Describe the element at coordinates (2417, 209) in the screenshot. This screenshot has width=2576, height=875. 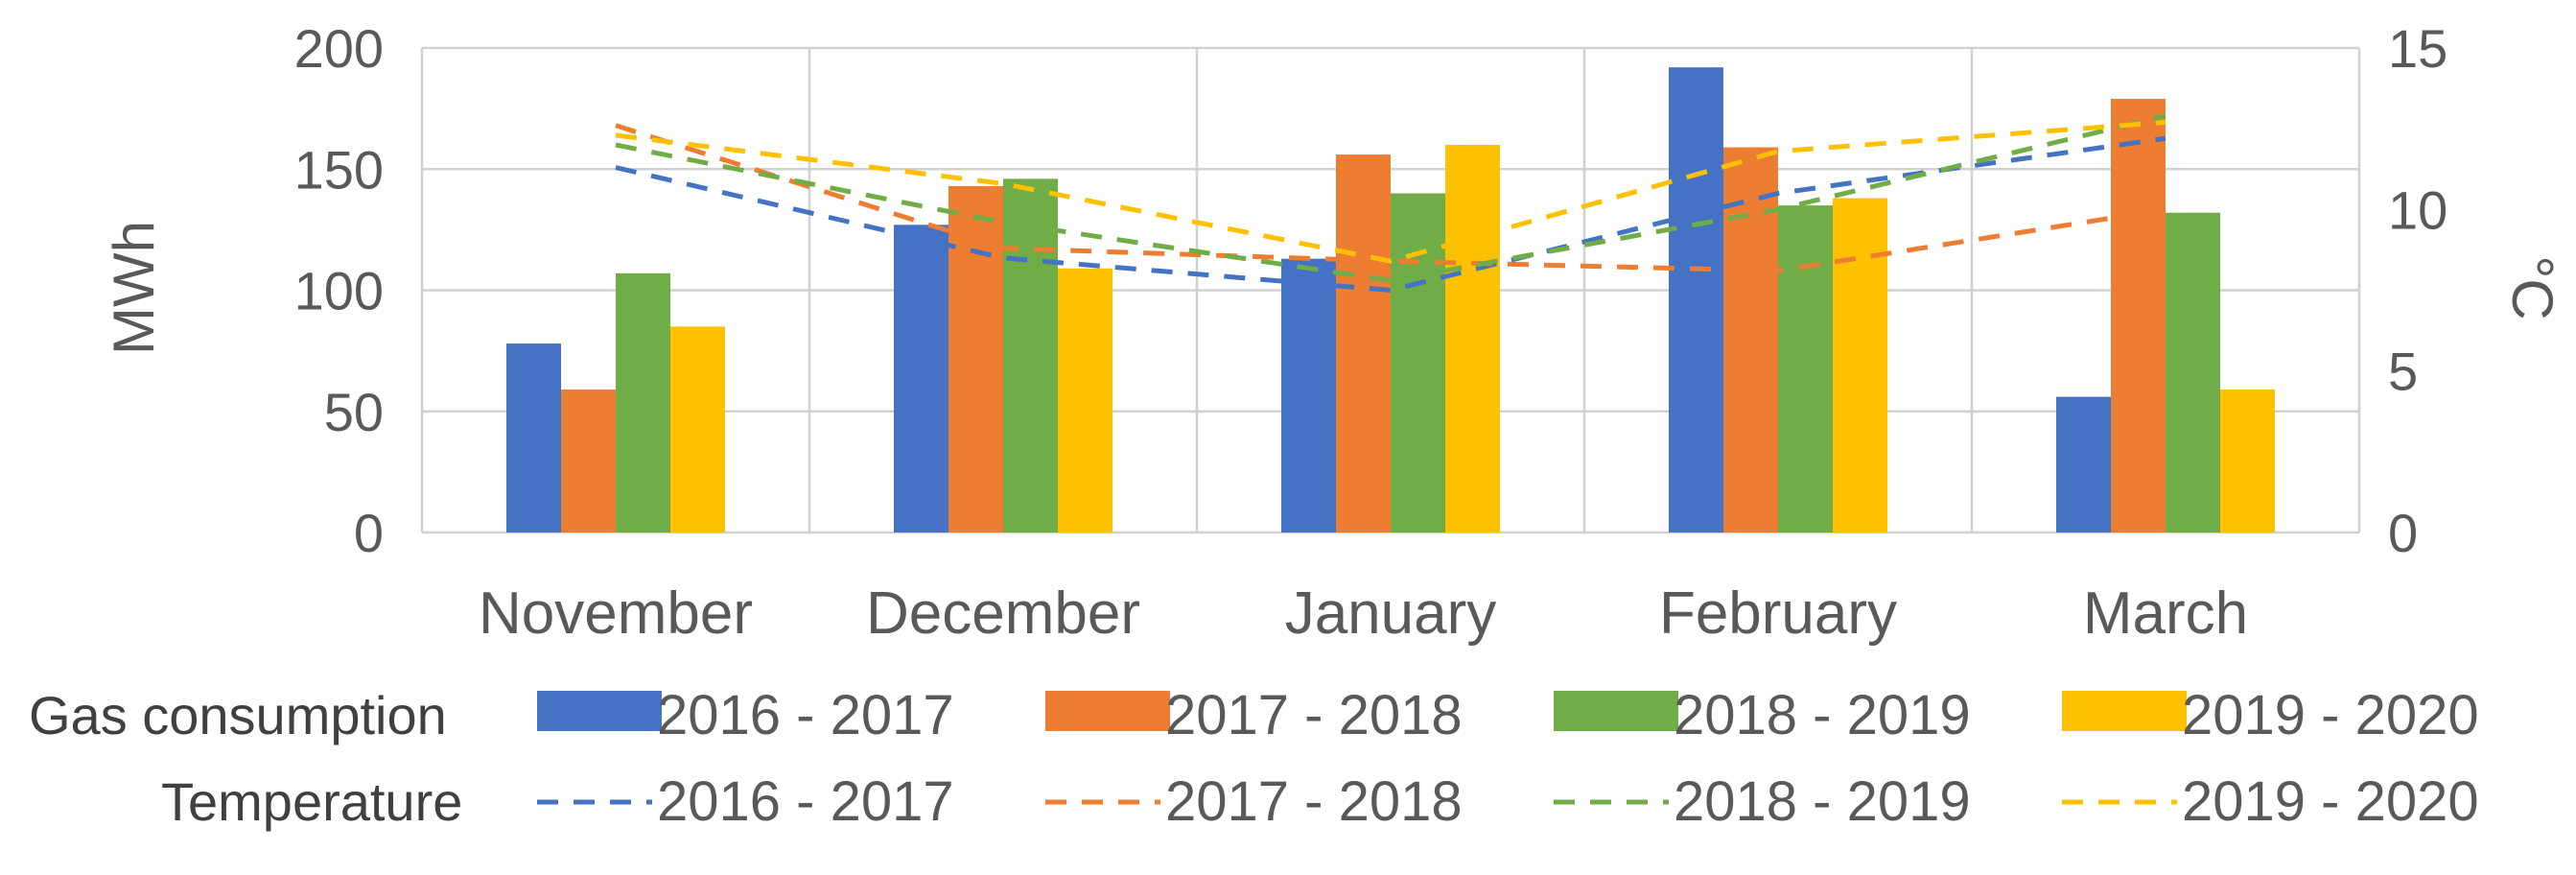
I see `y2-tick-label: 10` at that location.